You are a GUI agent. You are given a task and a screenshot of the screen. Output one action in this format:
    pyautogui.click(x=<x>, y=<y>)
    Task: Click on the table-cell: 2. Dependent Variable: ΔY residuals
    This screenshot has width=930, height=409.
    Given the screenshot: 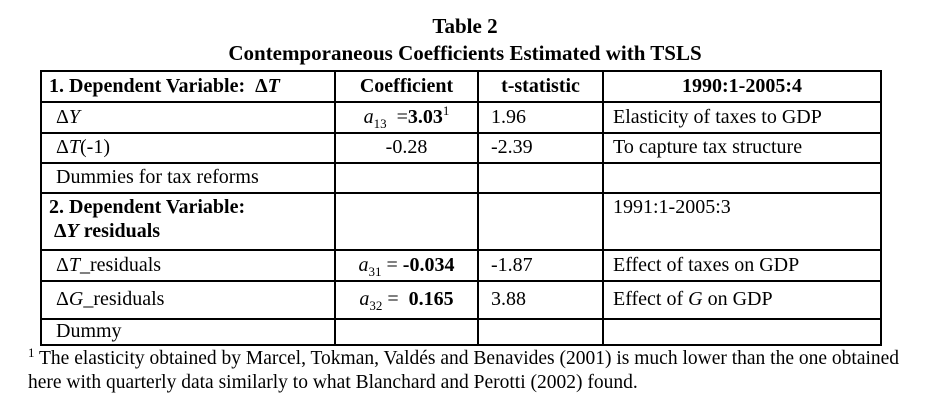 What is the action you would take?
    pyautogui.click(x=188, y=221)
    